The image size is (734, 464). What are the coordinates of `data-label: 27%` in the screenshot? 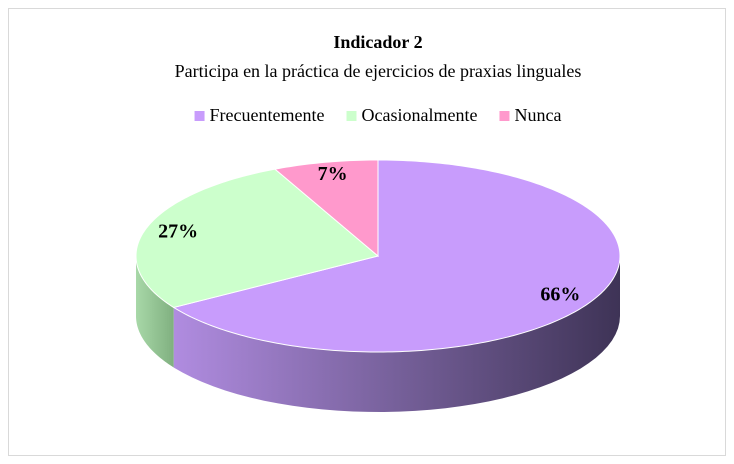 It's located at (178, 232).